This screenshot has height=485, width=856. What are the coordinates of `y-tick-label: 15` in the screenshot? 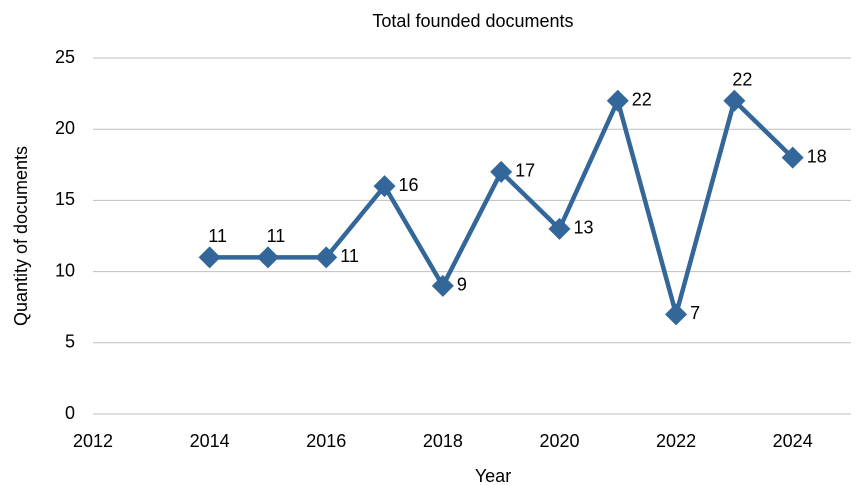 It's located at (65, 199).